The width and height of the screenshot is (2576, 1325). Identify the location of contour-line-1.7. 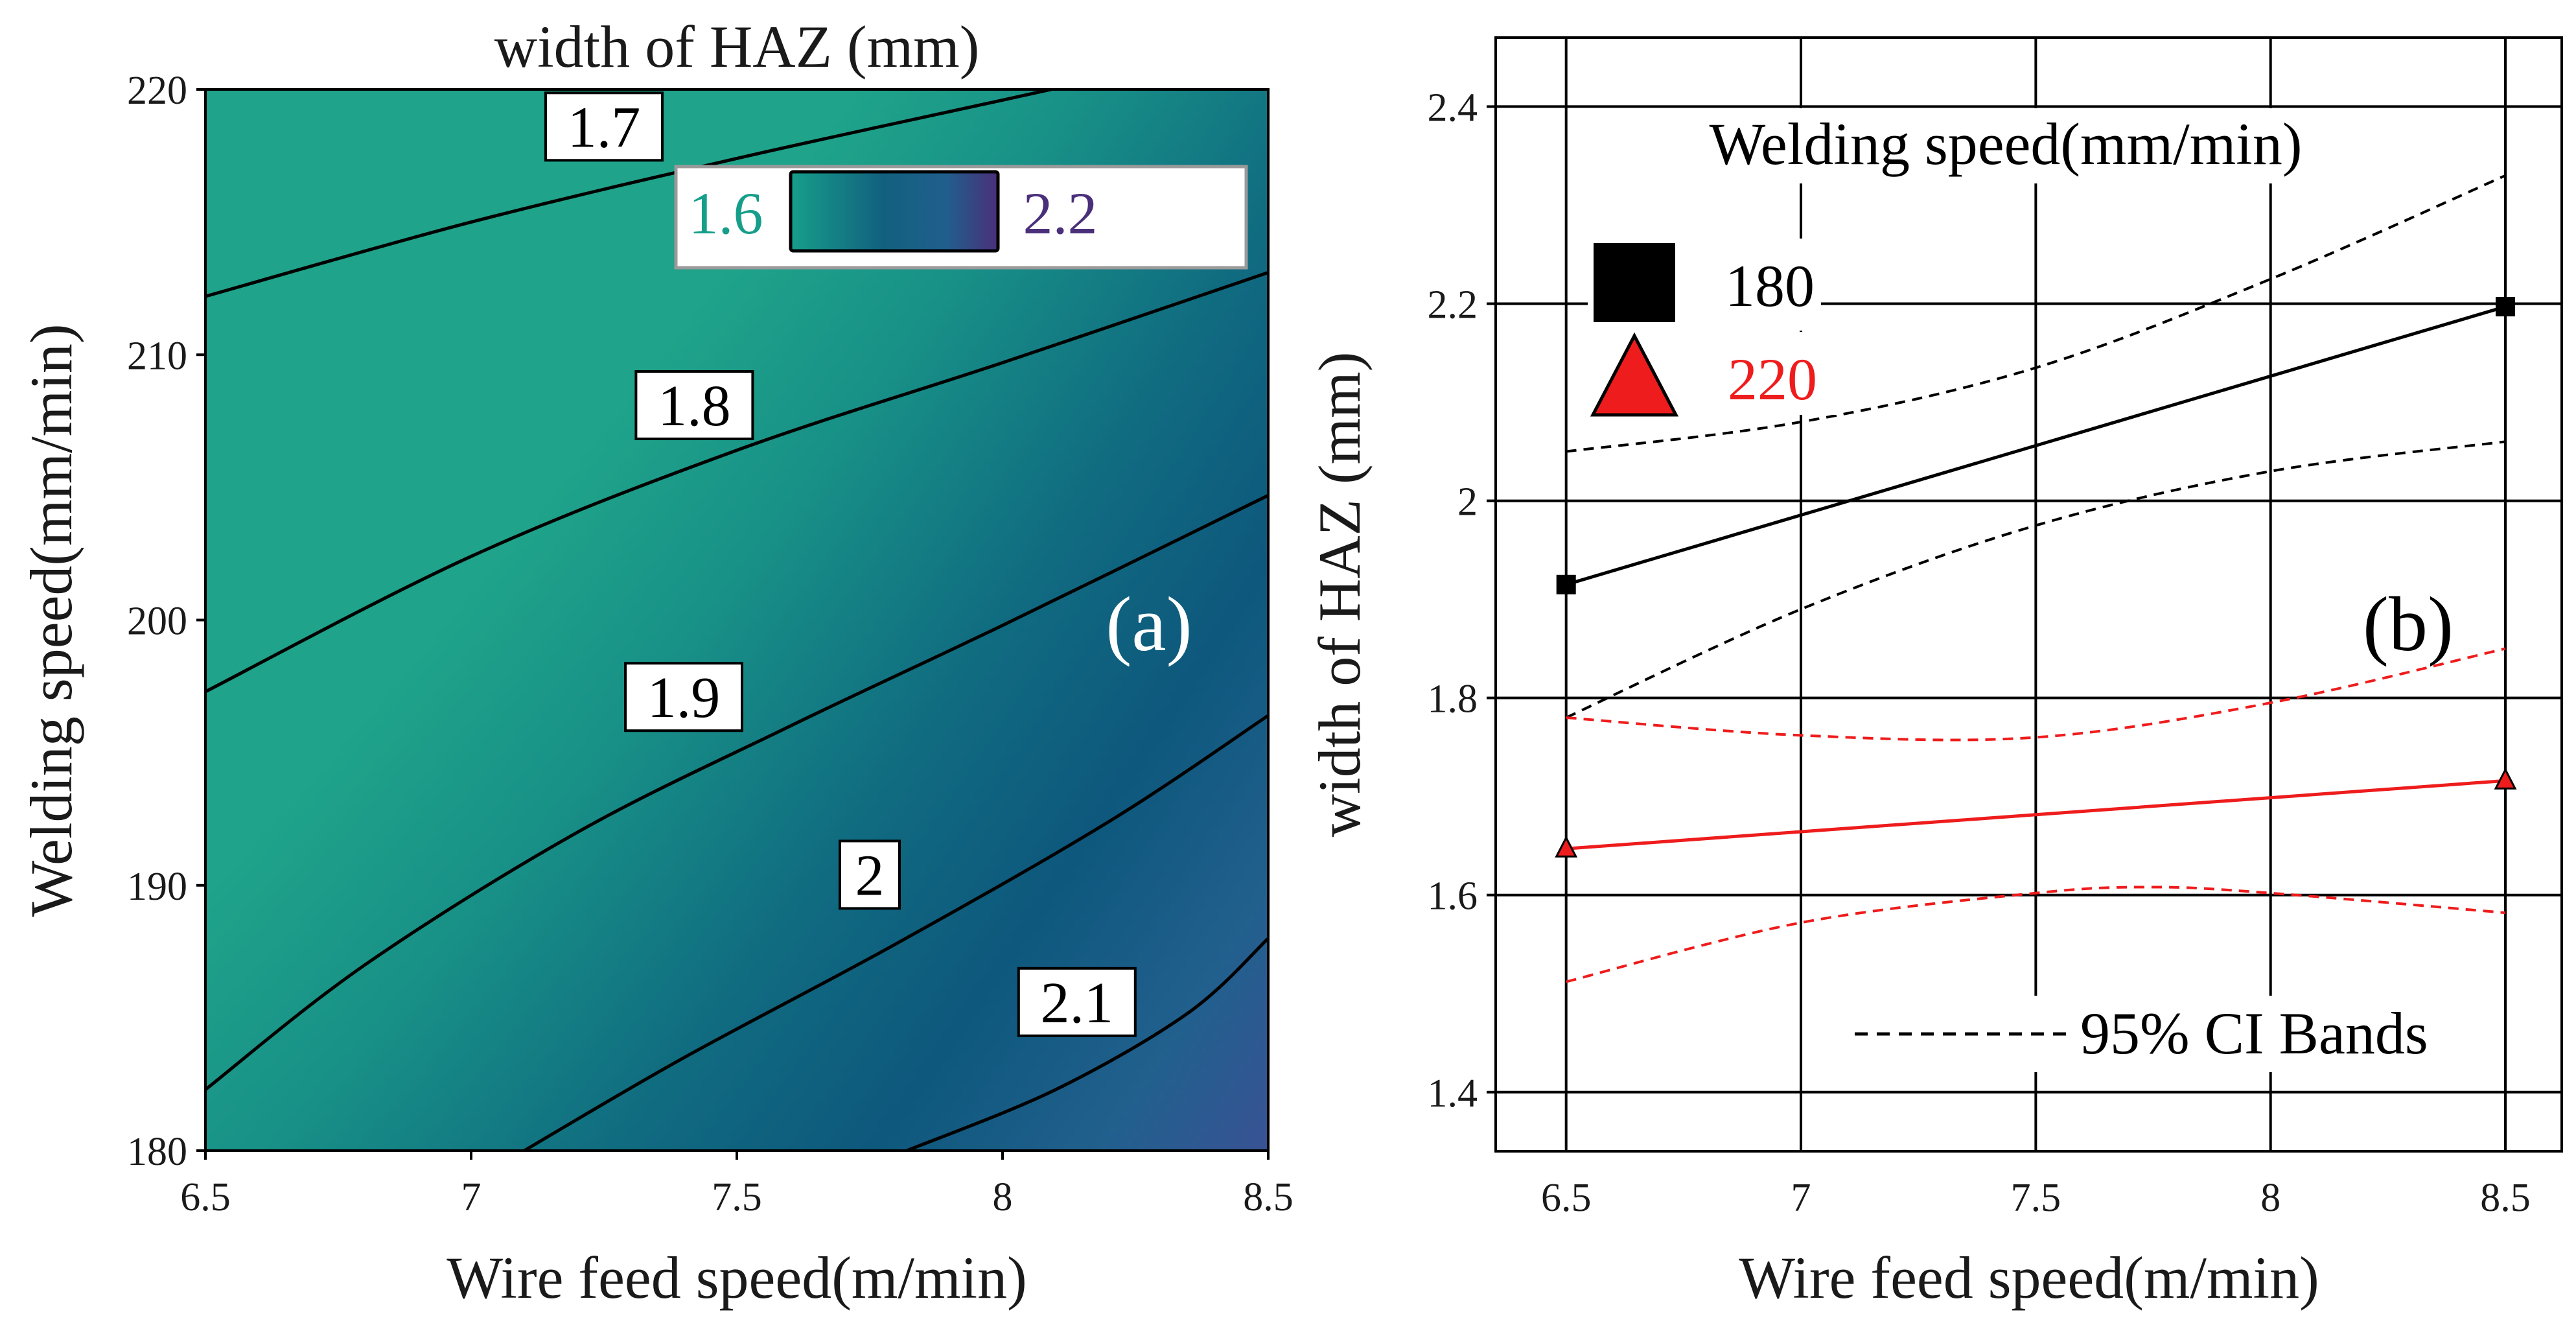
(632, 193).